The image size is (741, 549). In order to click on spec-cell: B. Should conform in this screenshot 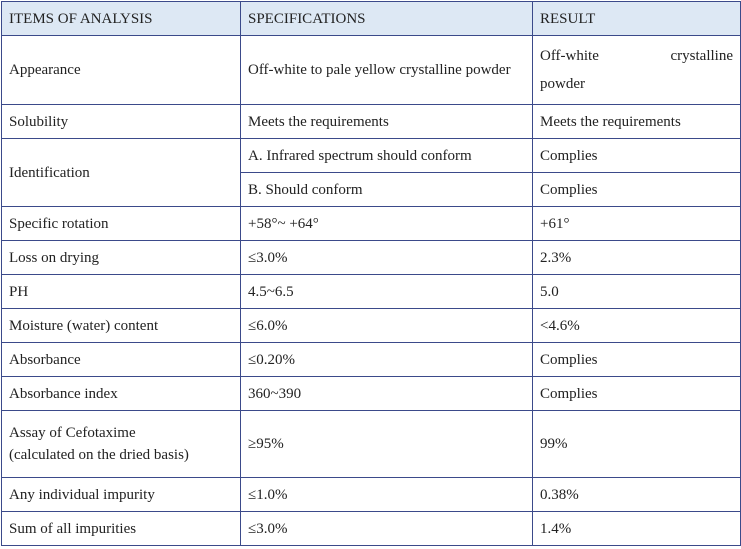, I will do `click(386, 189)`.